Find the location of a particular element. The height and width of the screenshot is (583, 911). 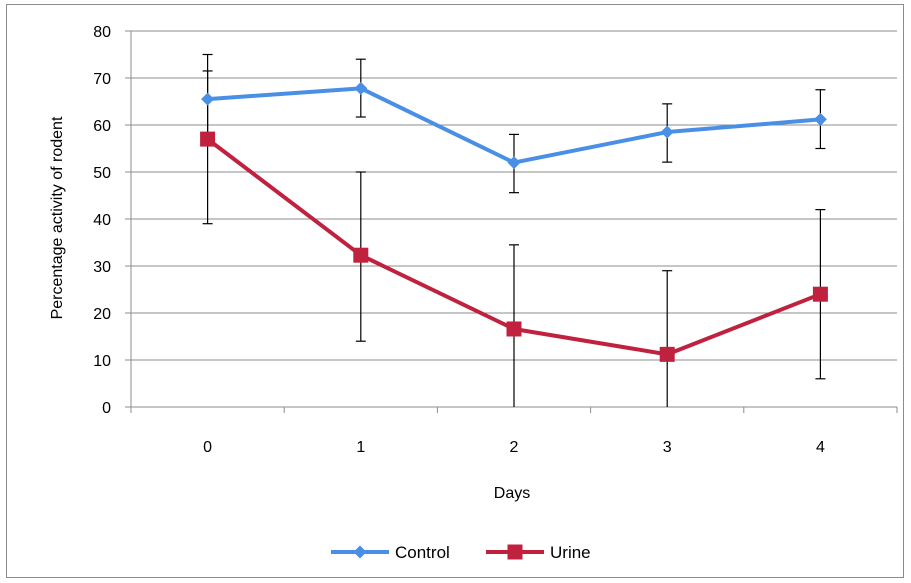

legend-item-control: Control is located at coordinates (390, 552).